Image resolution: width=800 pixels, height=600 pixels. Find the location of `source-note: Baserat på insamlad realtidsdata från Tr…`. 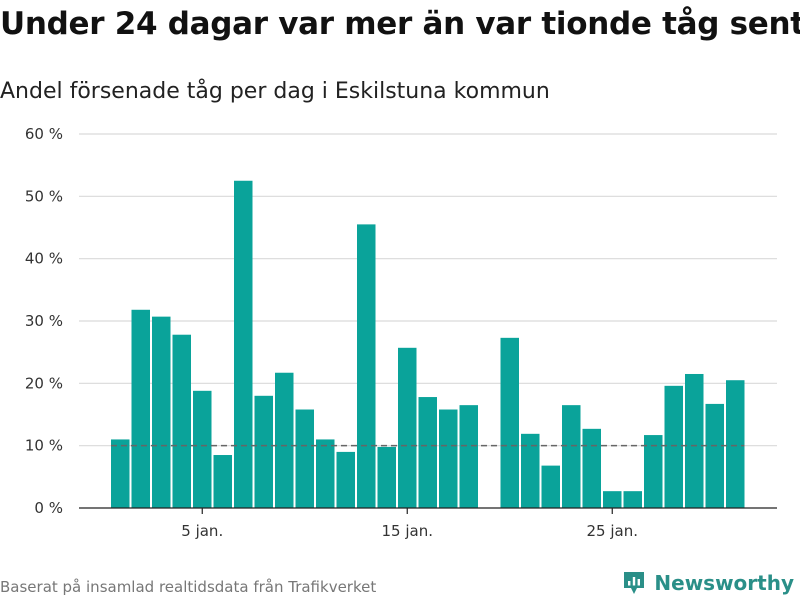

source-note: Baserat på insamlad realtidsdata från Tr… is located at coordinates (188, 587).